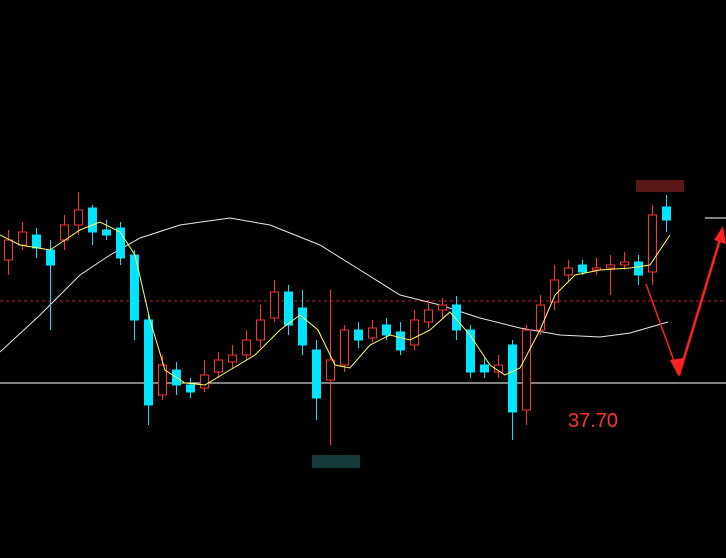 This screenshot has width=726, height=558. I want to click on arrow-down, so click(662, 328).